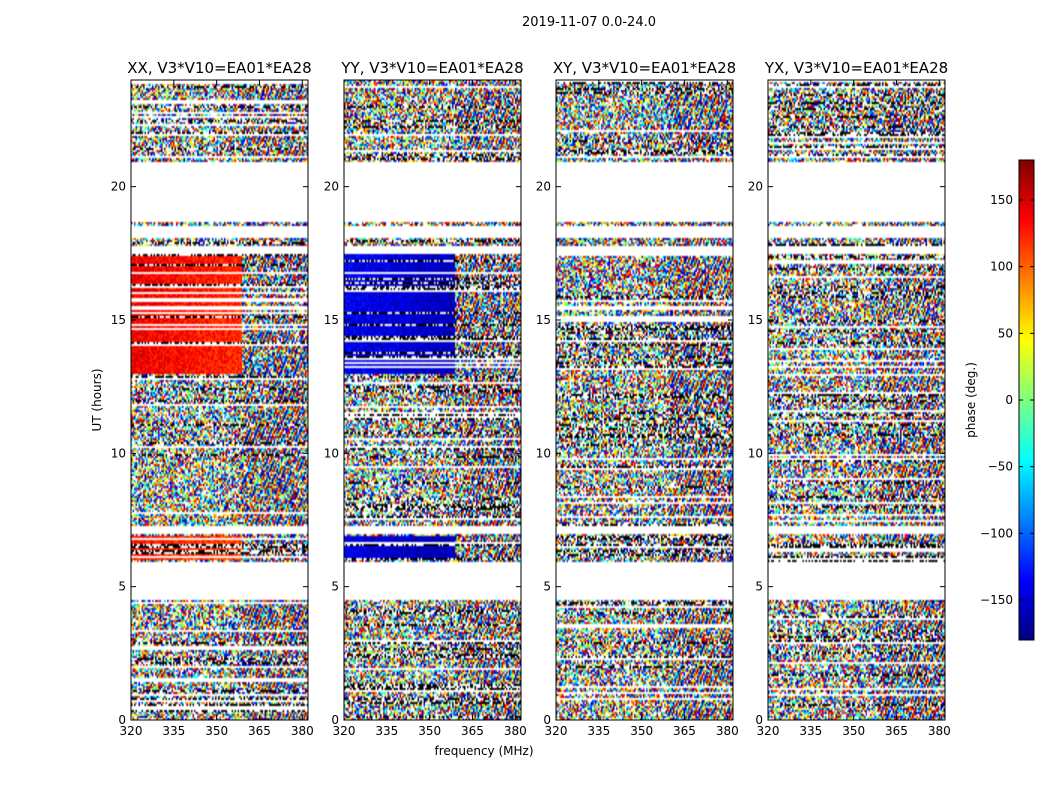 This screenshot has height=800, width=1050. I want to click on colorbar-tick-label: −50, so click(1000, 467).